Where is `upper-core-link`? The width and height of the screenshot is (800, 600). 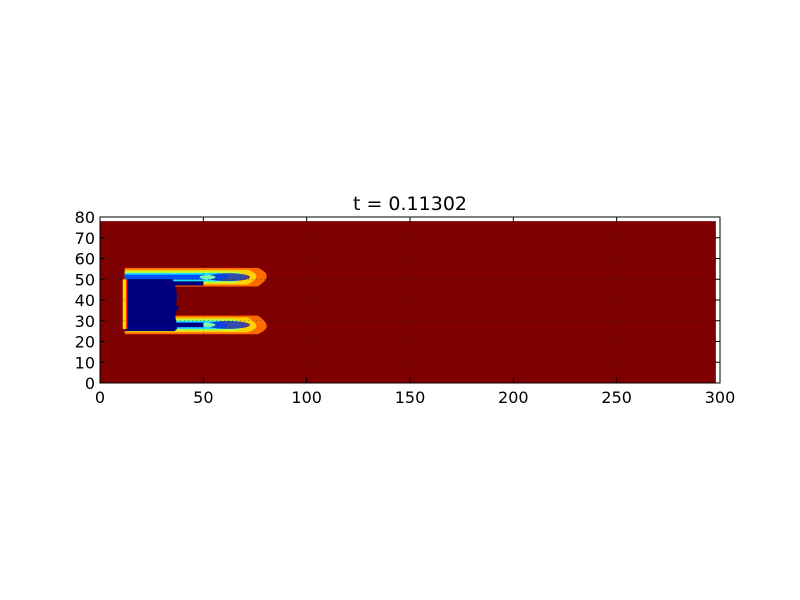
upper-core-link is located at coordinates (164, 283).